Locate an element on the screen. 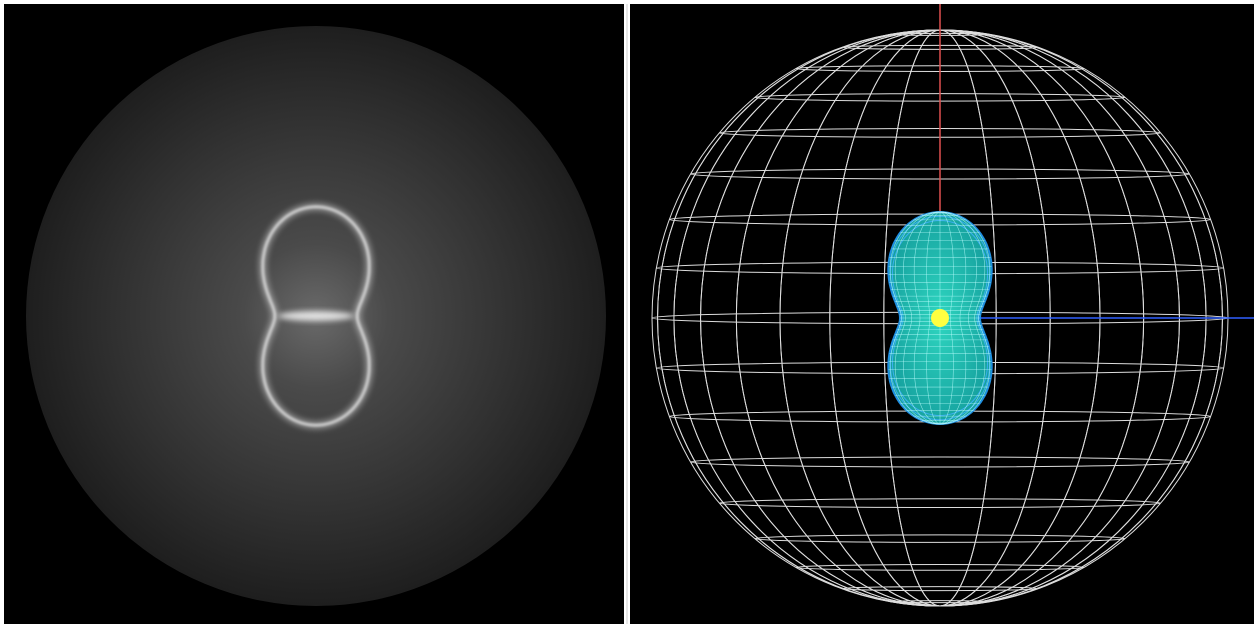  glow-shape is located at coordinates (316, 316).